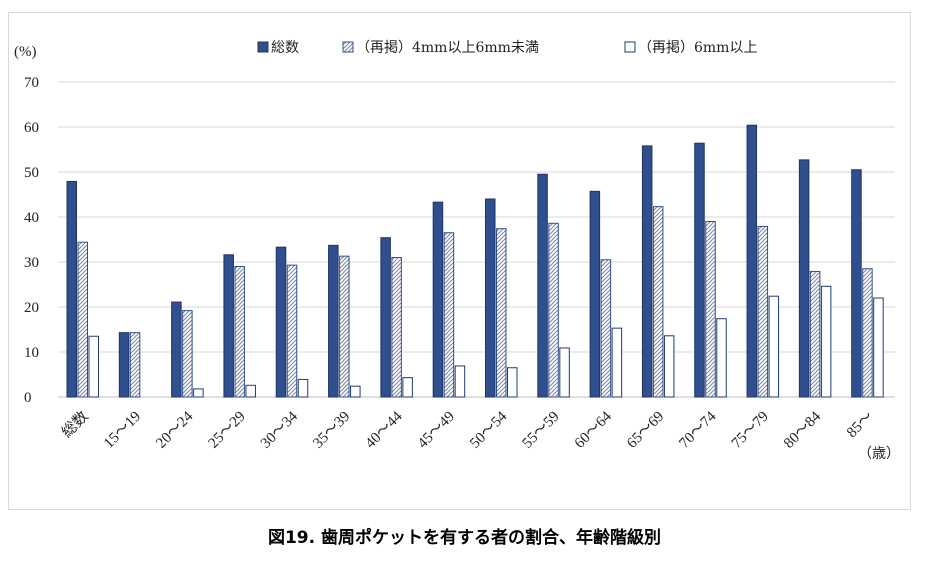  Describe the element at coordinates (75, 424) in the screenshot. I see `x-tick-label: 総数` at that location.